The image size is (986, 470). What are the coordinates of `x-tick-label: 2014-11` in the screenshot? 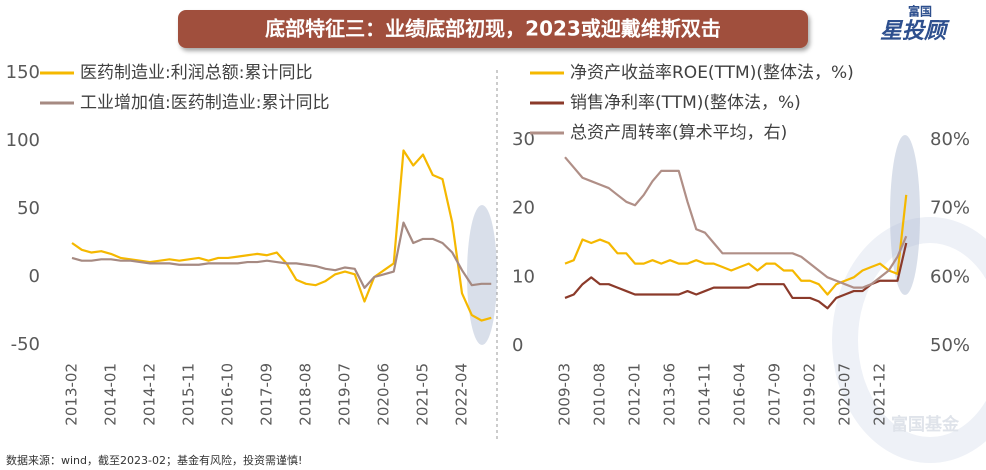 It's located at (705, 394).